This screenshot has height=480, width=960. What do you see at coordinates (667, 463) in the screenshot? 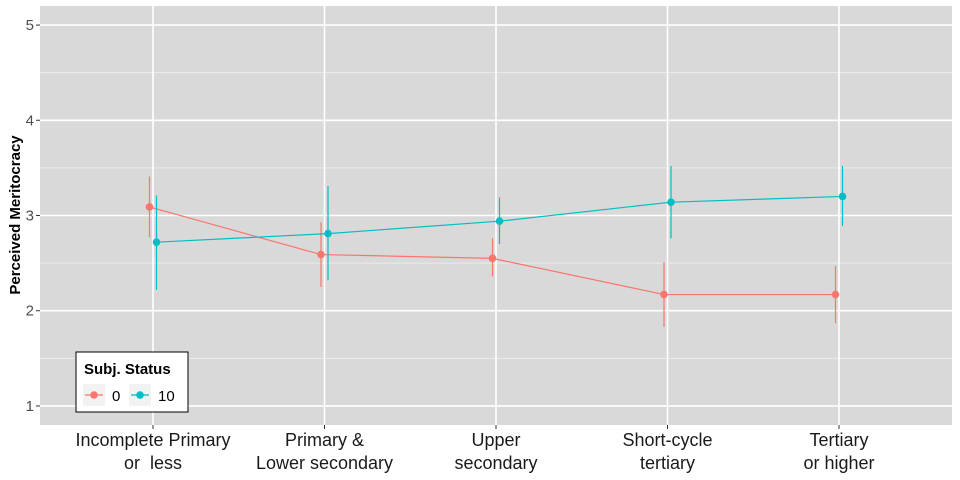
I see `x-tick-label: tertiary` at bounding box center [667, 463].